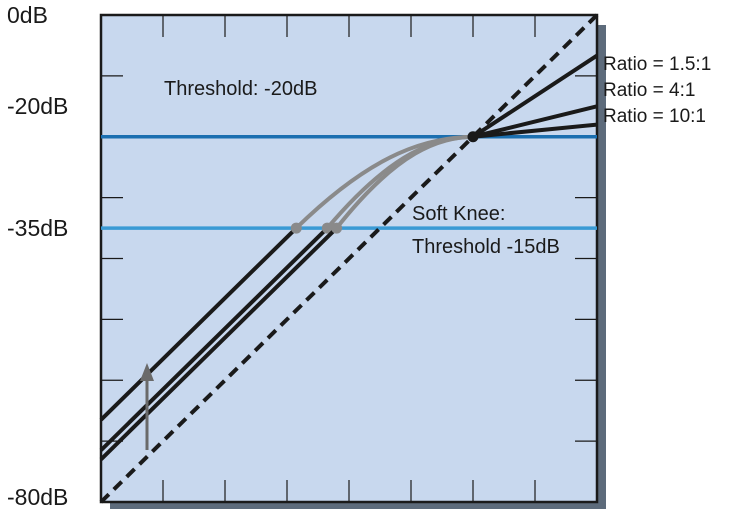  Describe the element at coordinates (654, 116) in the screenshot. I see `legend-ratio-10: Ratio = 10:1` at that location.